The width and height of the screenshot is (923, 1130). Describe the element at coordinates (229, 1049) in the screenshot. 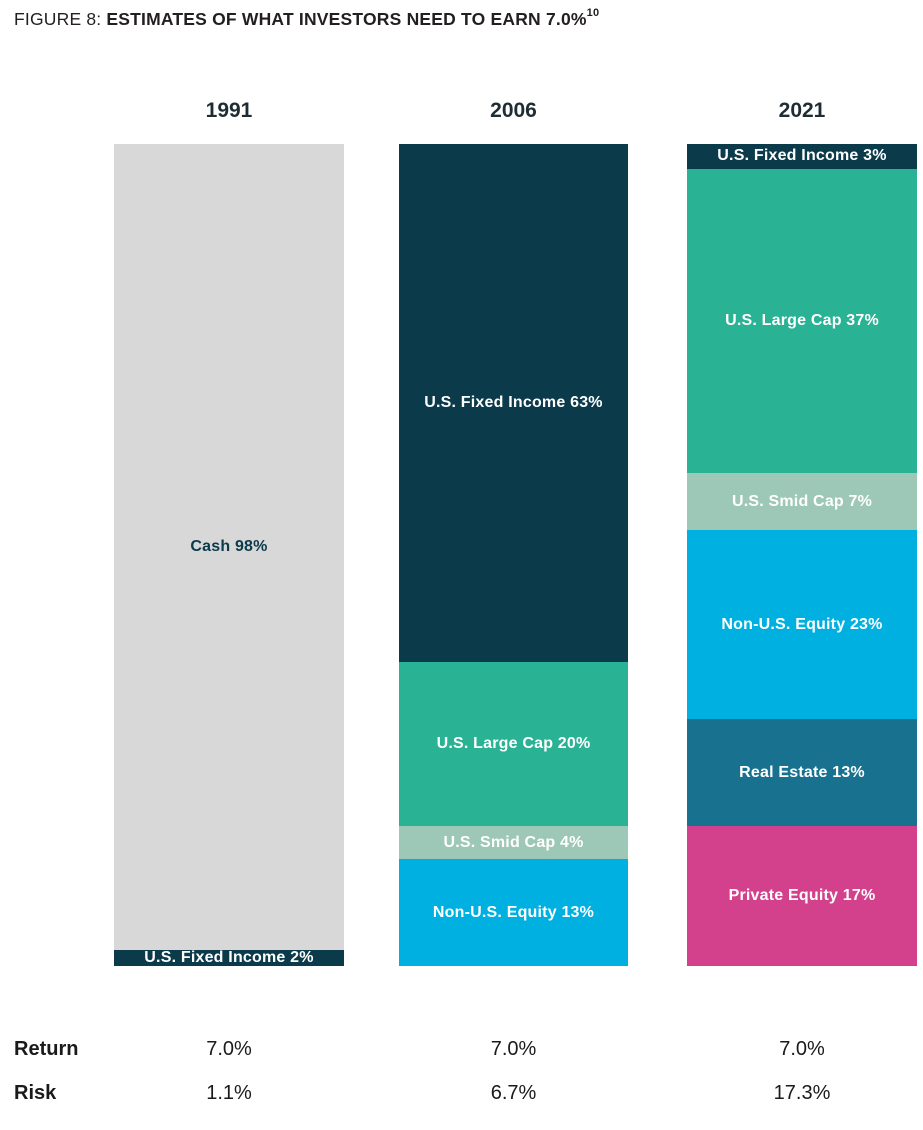

I see `stat-value-return-1991: 7.0%` at that location.